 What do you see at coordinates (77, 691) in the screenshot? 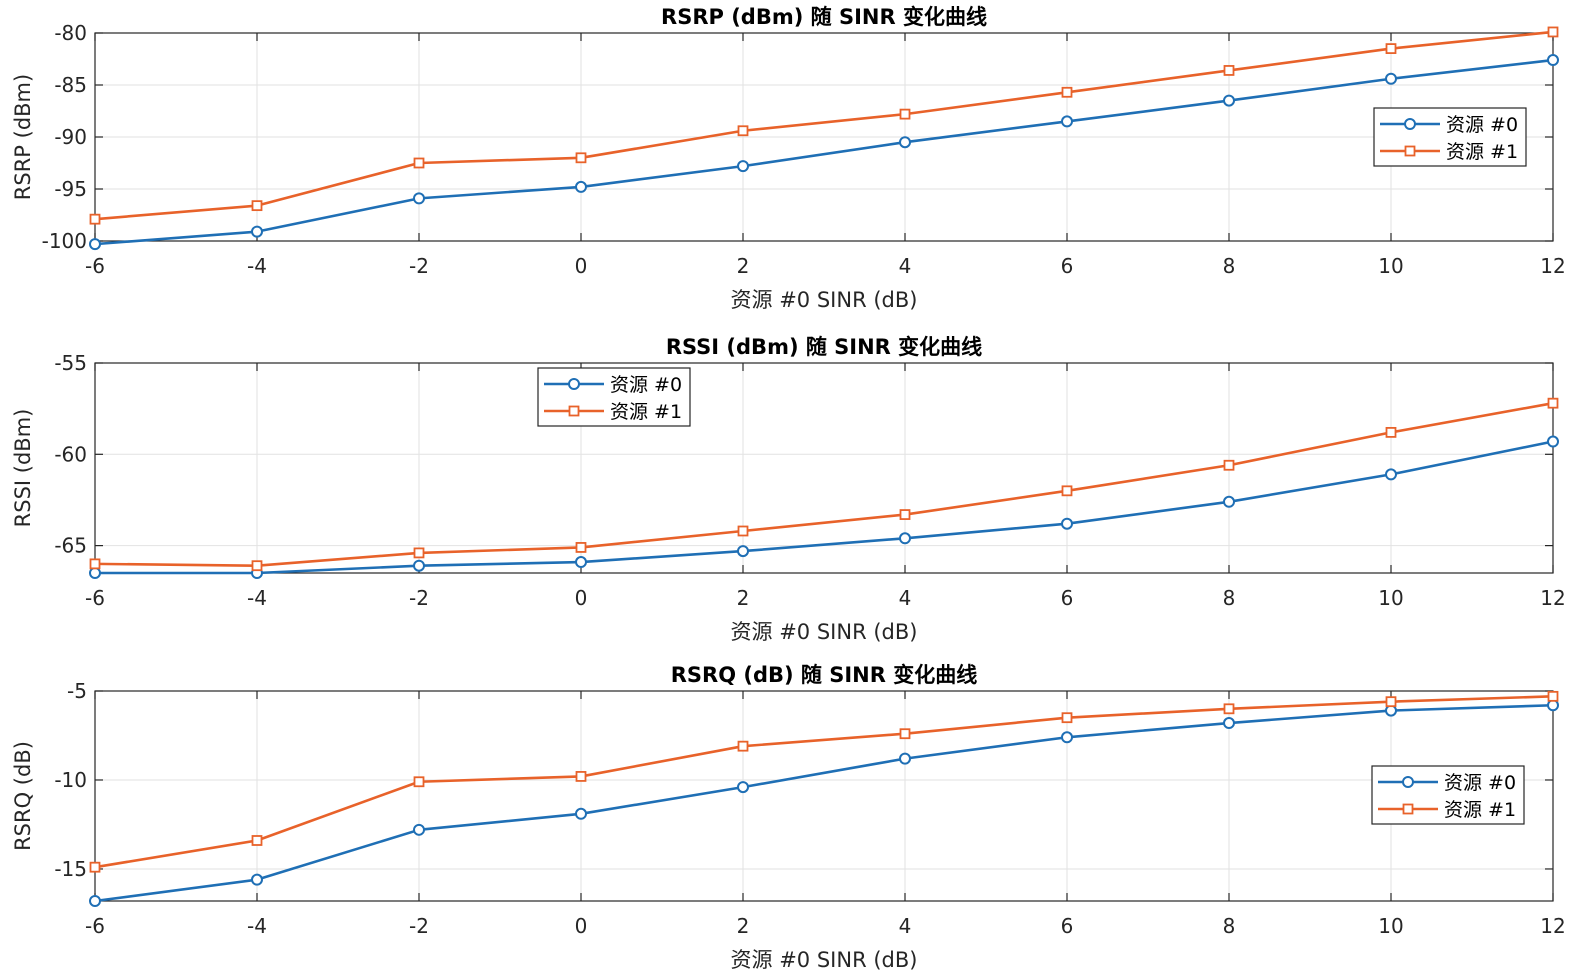
I see `y-tick-label: -5` at bounding box center [77, 691].